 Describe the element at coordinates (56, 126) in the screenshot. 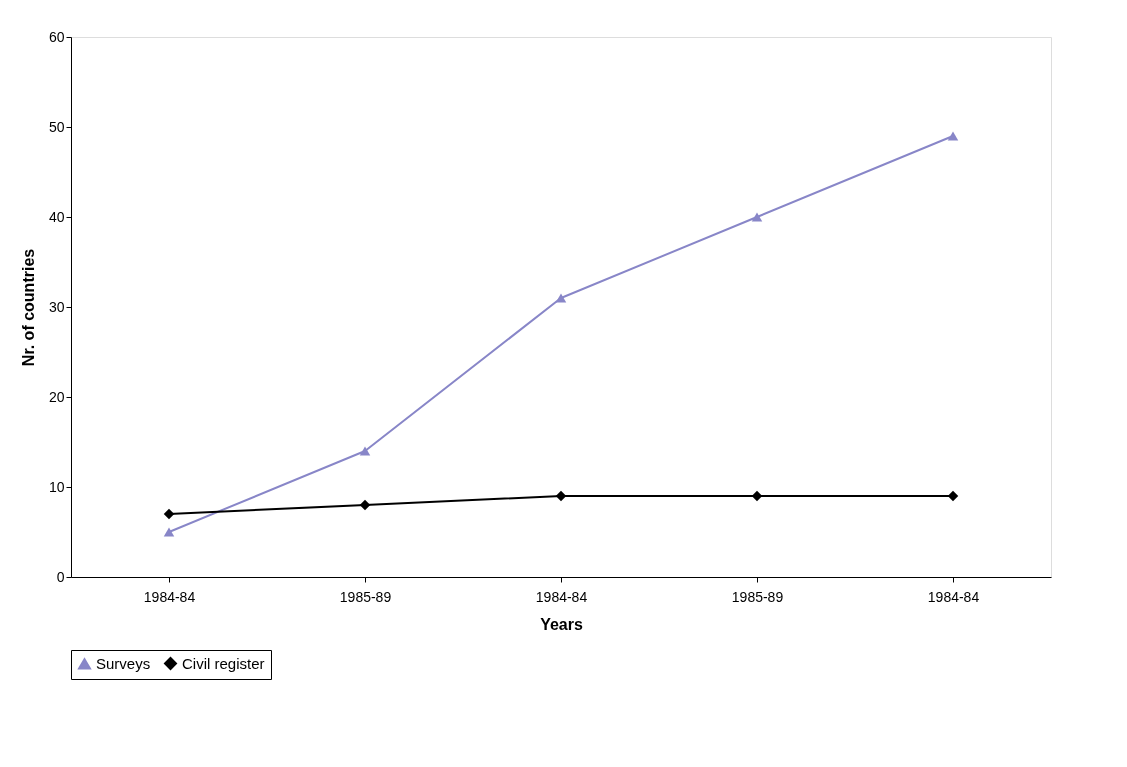

I see `y-tick-label: 50` at that location.